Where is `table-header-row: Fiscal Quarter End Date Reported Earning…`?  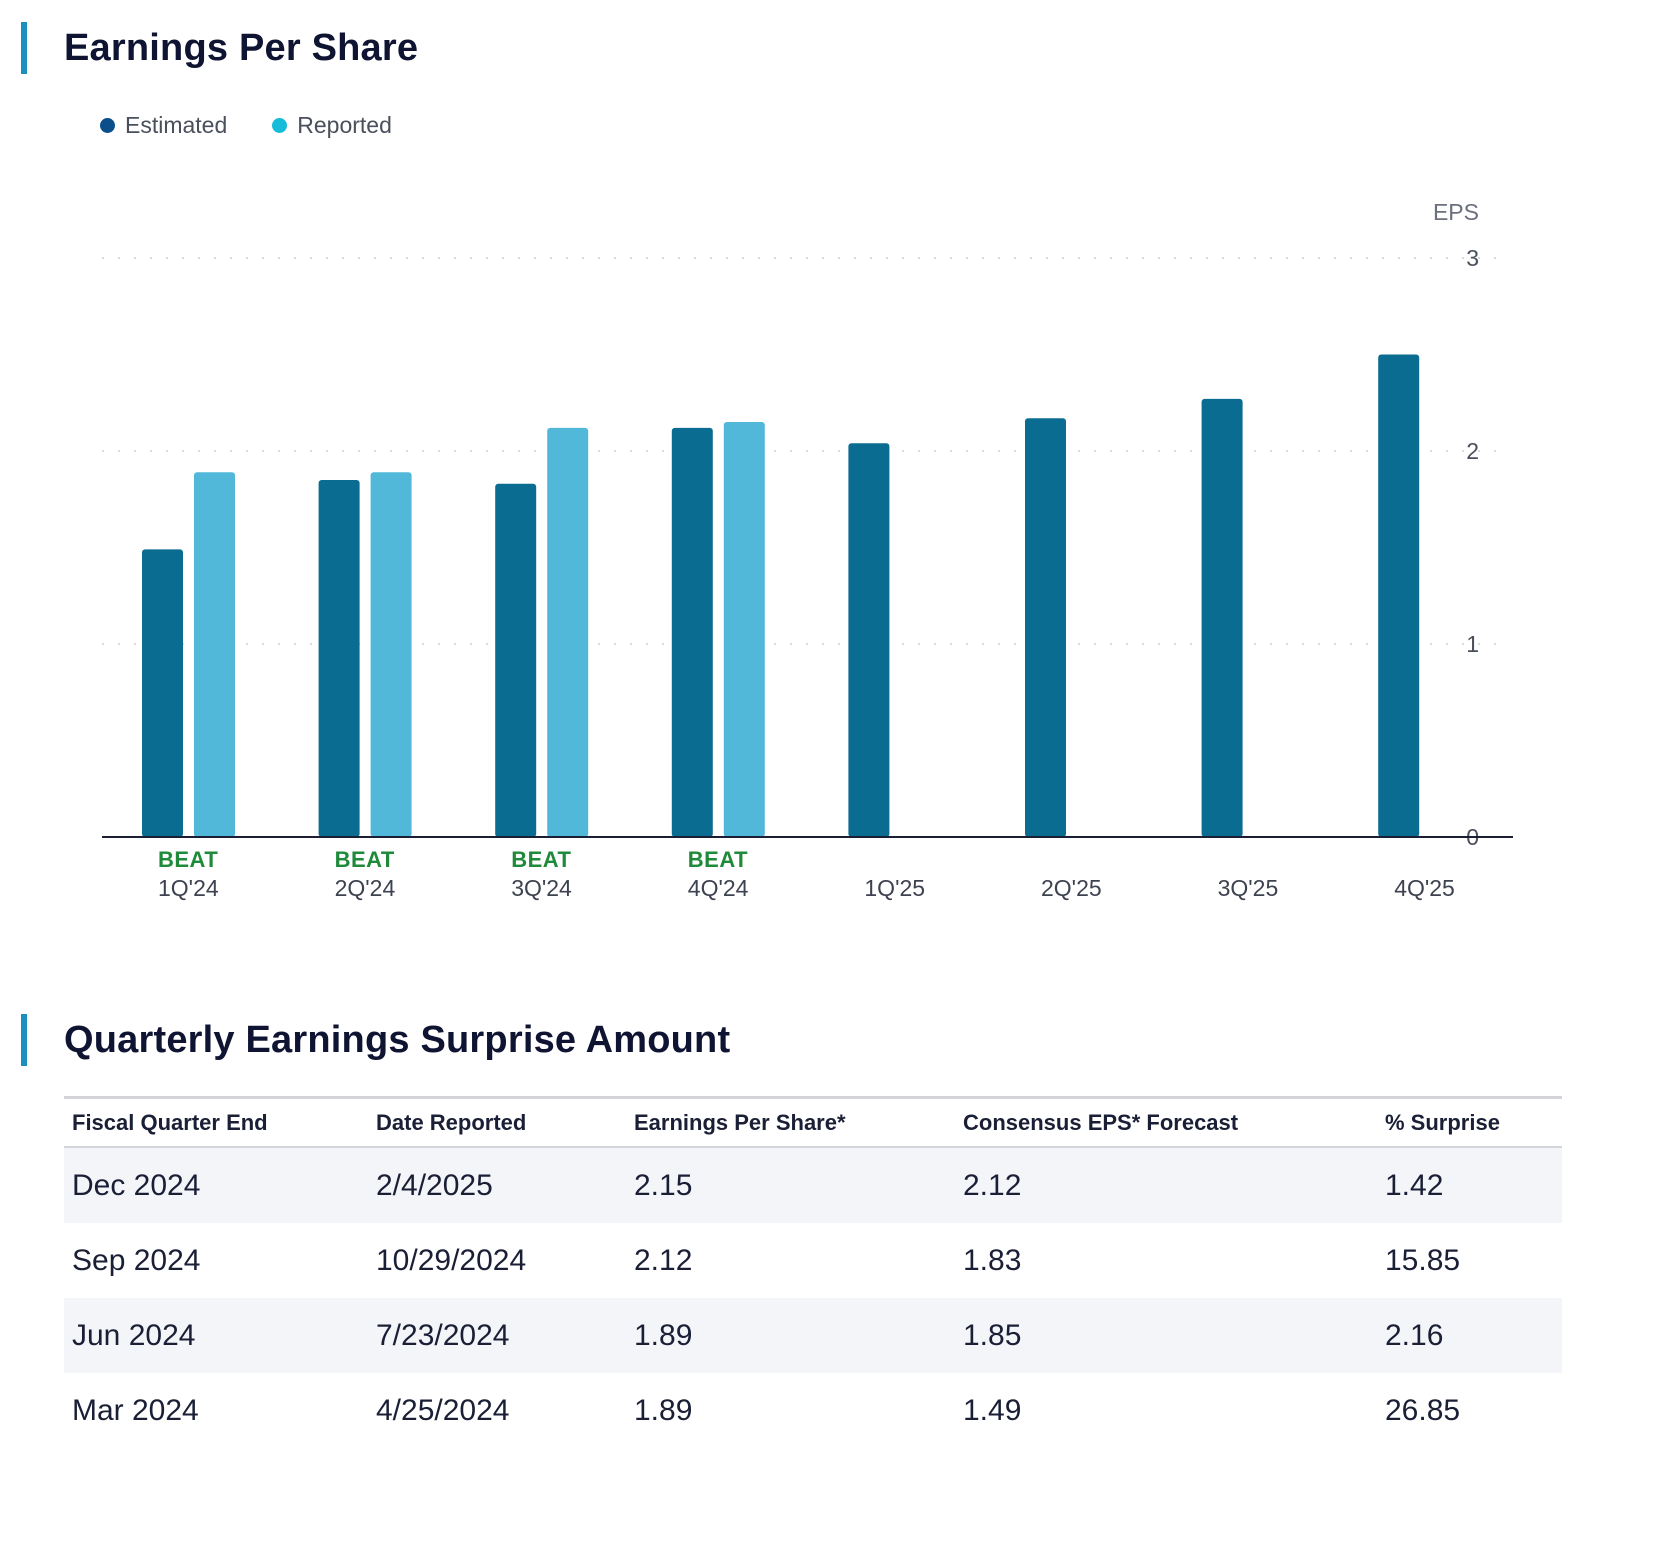
table-header-row: Fiscal Quarter End Date Reported Earning… is located at coordinates (813, 1122).